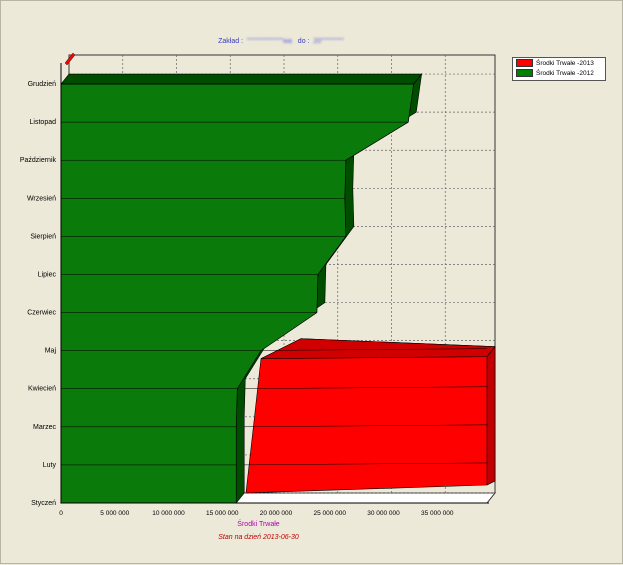 The width and height of the screenshot is (623, 565). I want to click on x-tick-label: 20 000 000, so click(276, 513).